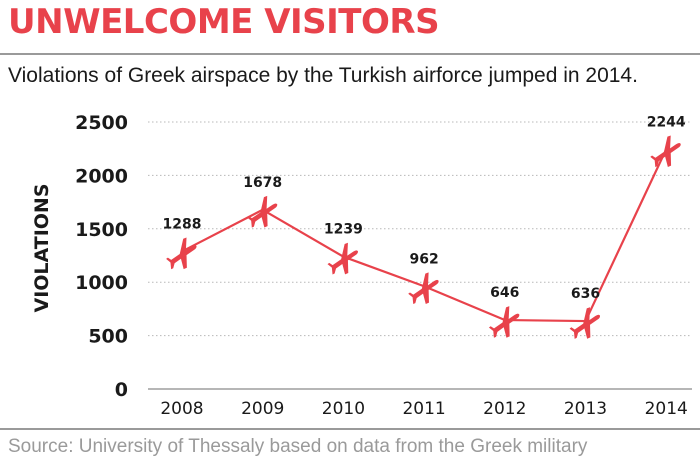  What do you see at coordinates (504, 409) in the screenshot?
I see `x-tick-label: 2012` at bounding box center [504, 409].